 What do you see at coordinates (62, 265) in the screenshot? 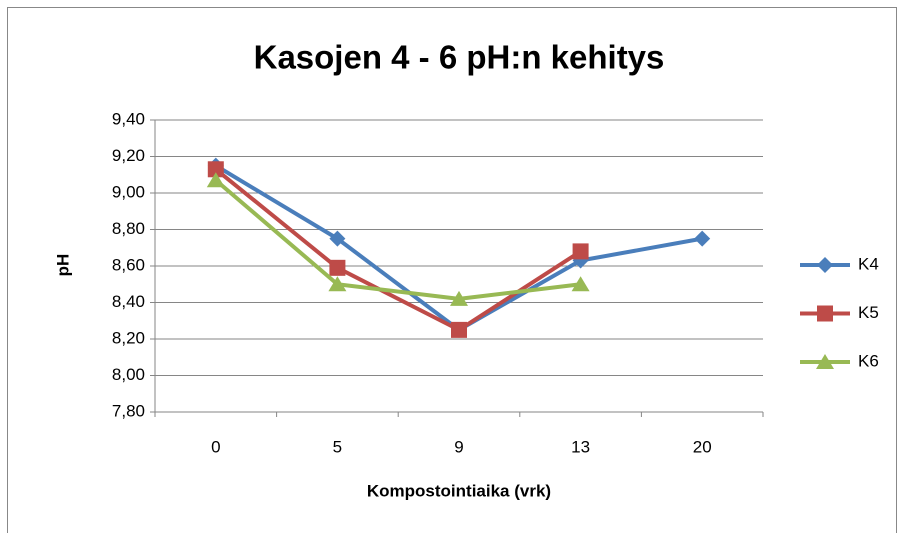
I see `y-axis-title: pH` at bounding box center [62, 265].